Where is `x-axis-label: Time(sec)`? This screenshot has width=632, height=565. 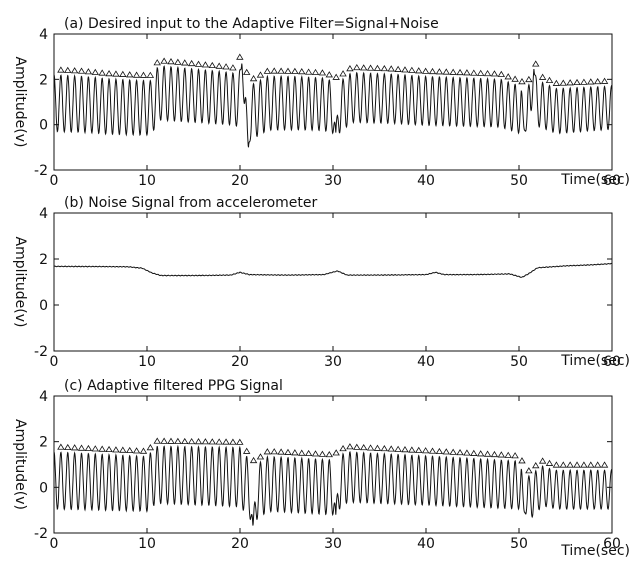
x-axis-label: Time(sec) is located at coordinates (595, 361).